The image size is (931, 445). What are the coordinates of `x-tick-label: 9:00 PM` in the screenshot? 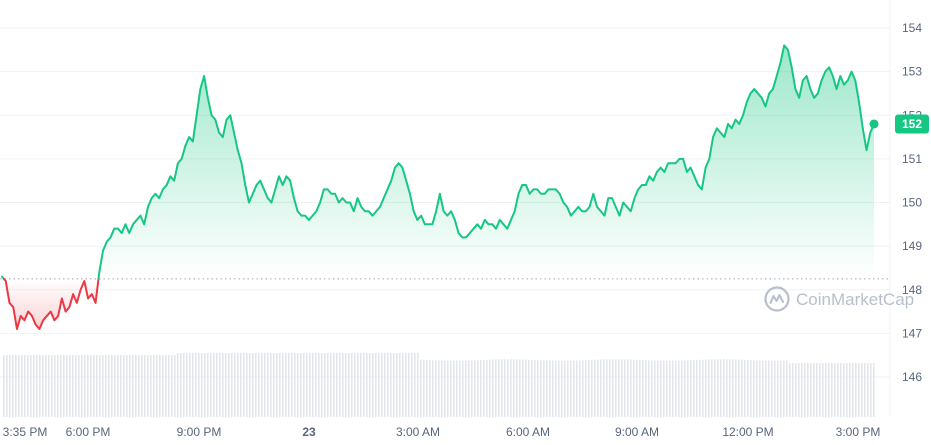 It's located at (199, 432).